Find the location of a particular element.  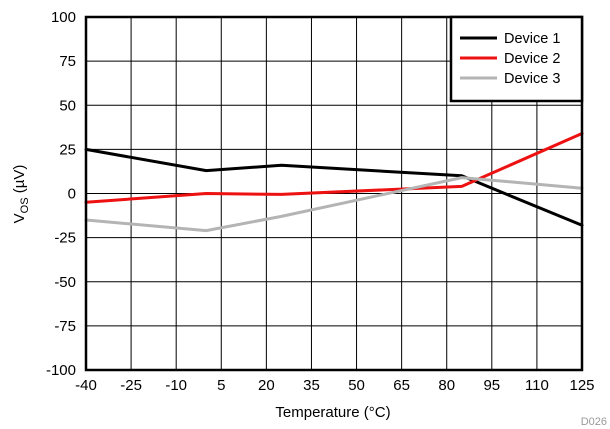

x-tick-label-5: 35 is located at coordinates (311, 385).